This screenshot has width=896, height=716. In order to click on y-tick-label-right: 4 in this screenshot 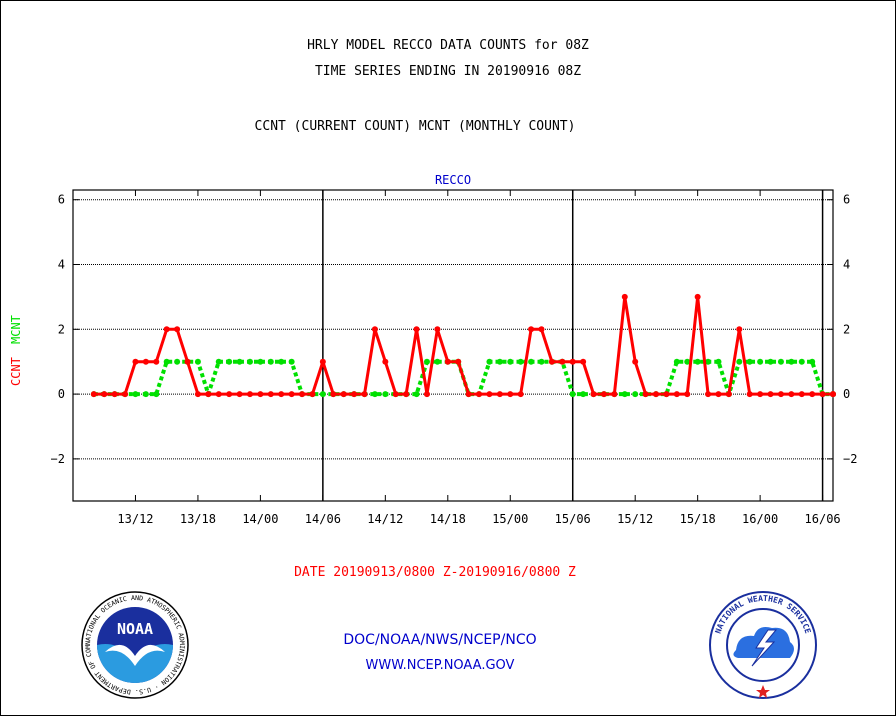, I will do `click(846, 265)`.